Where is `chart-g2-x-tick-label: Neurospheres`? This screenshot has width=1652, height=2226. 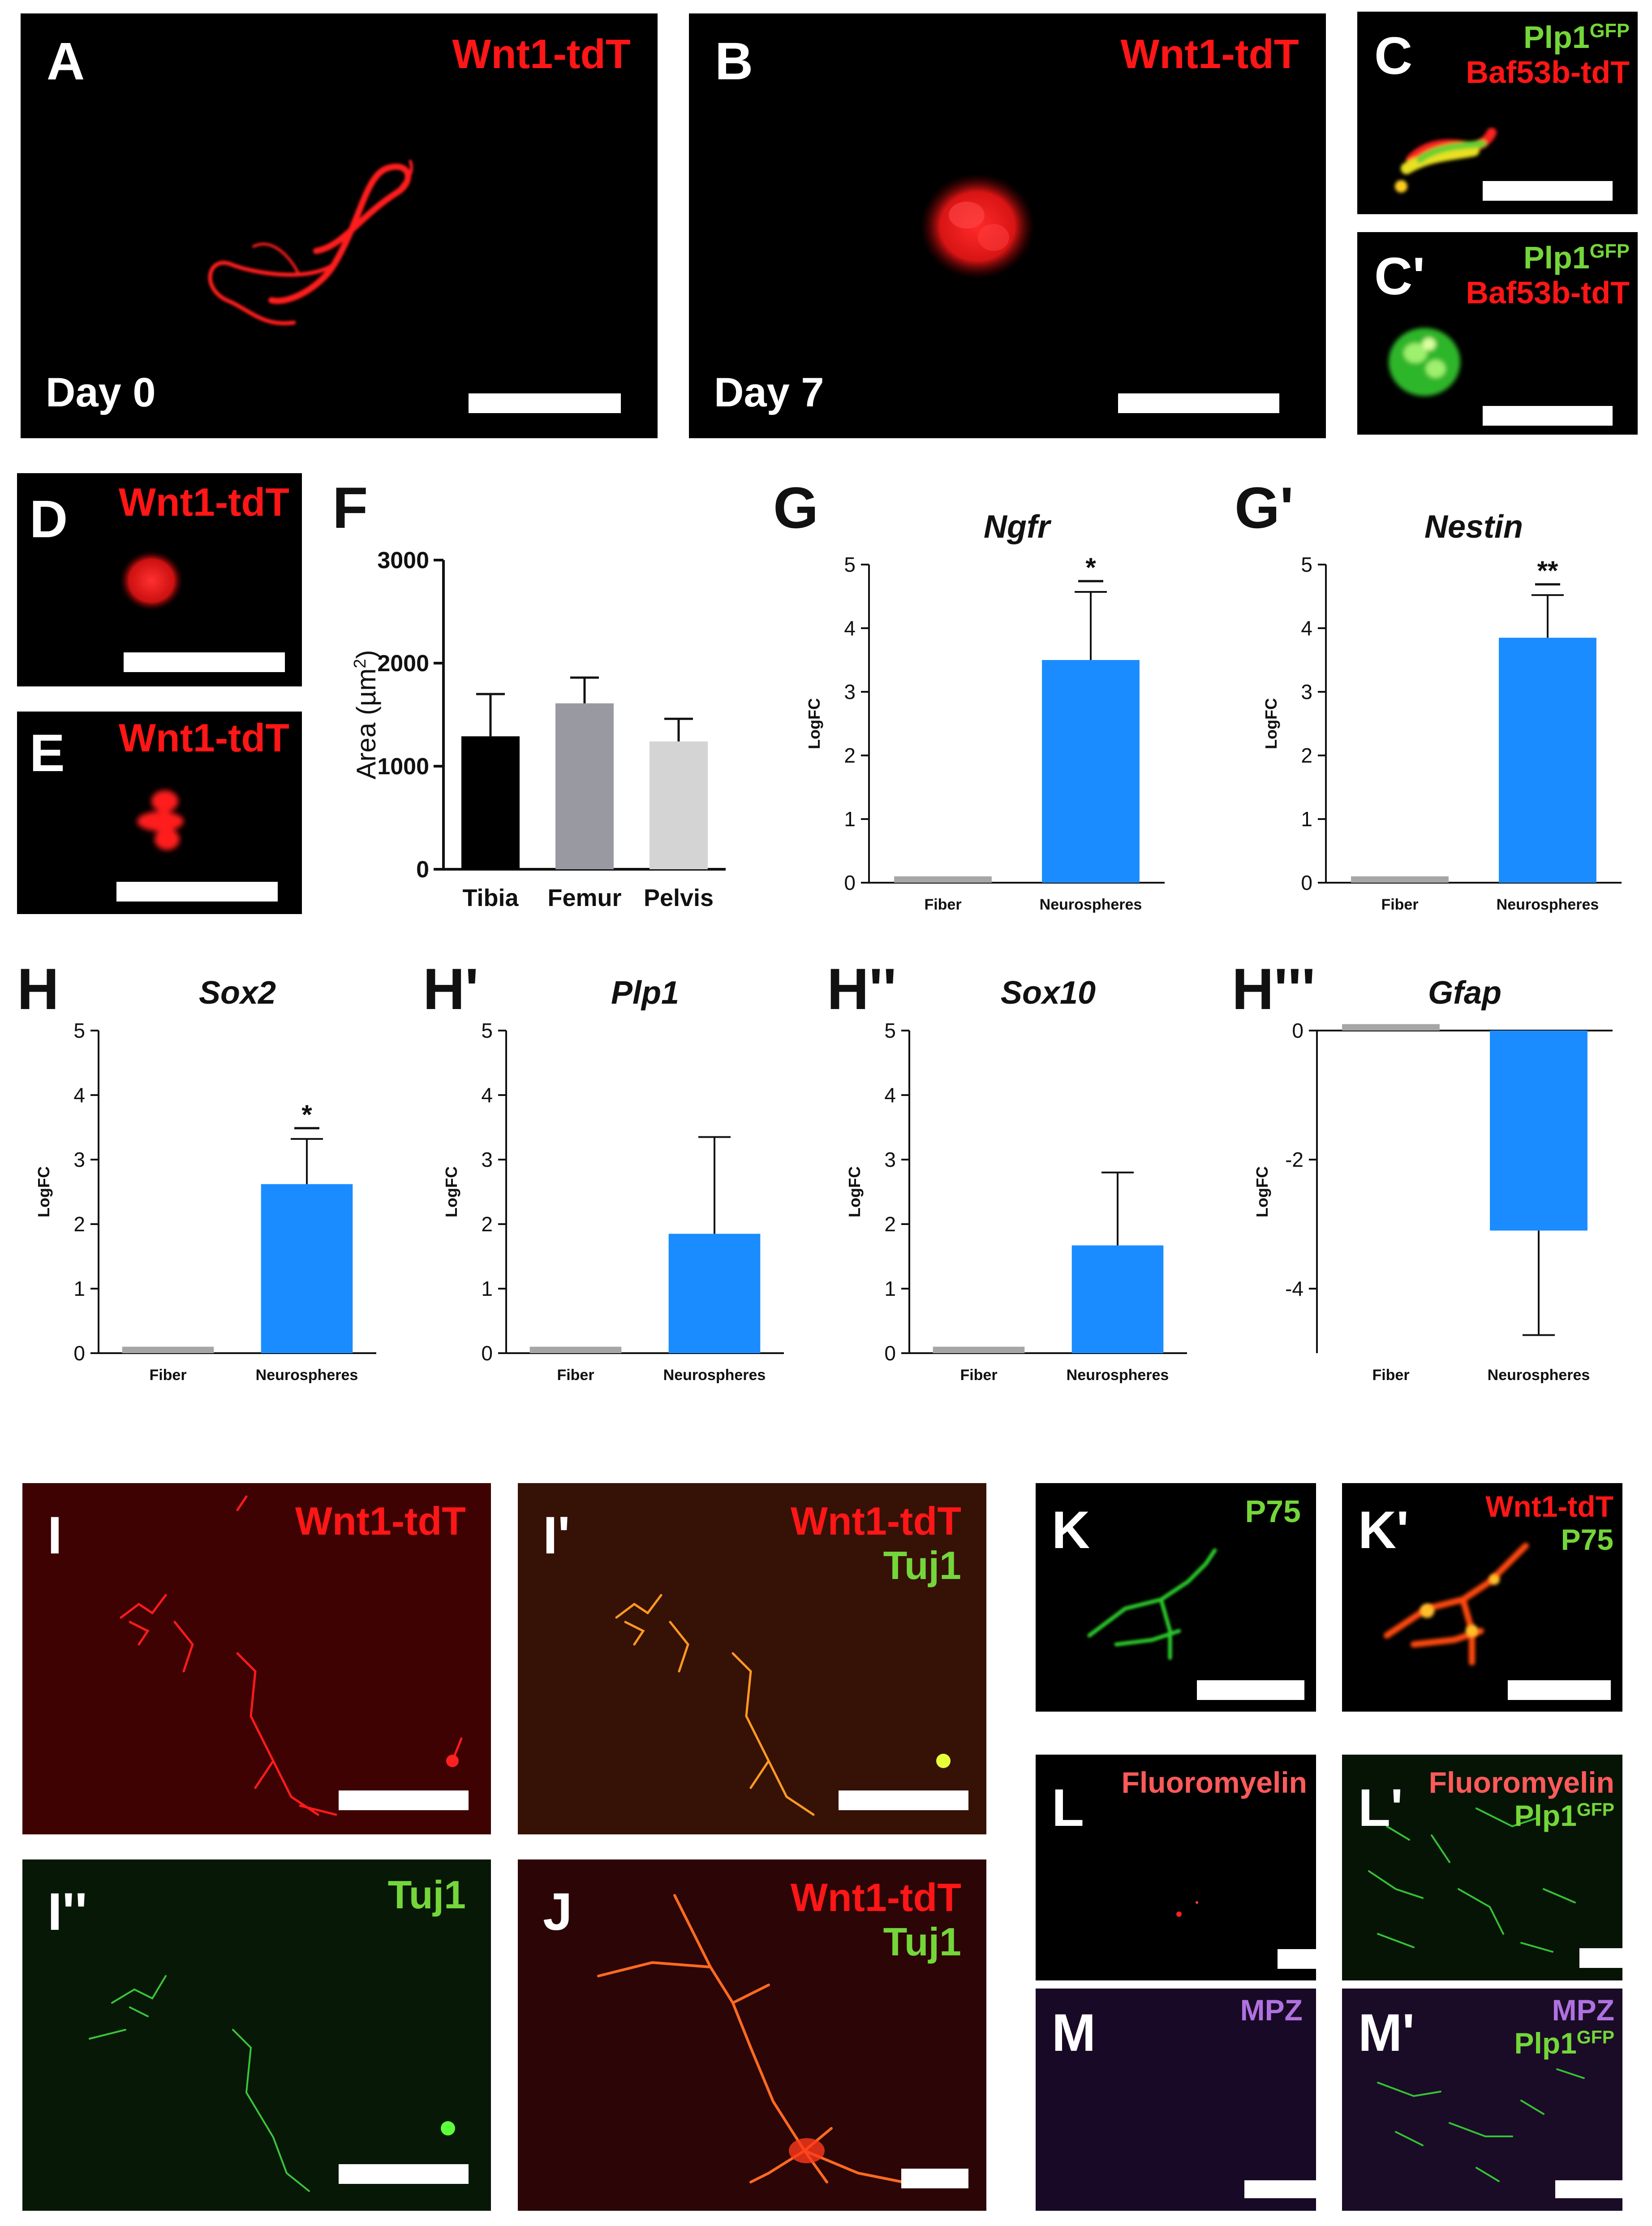 chart-g2-x-tick-label: Neurospheres is located at coordinates (1548, 904).